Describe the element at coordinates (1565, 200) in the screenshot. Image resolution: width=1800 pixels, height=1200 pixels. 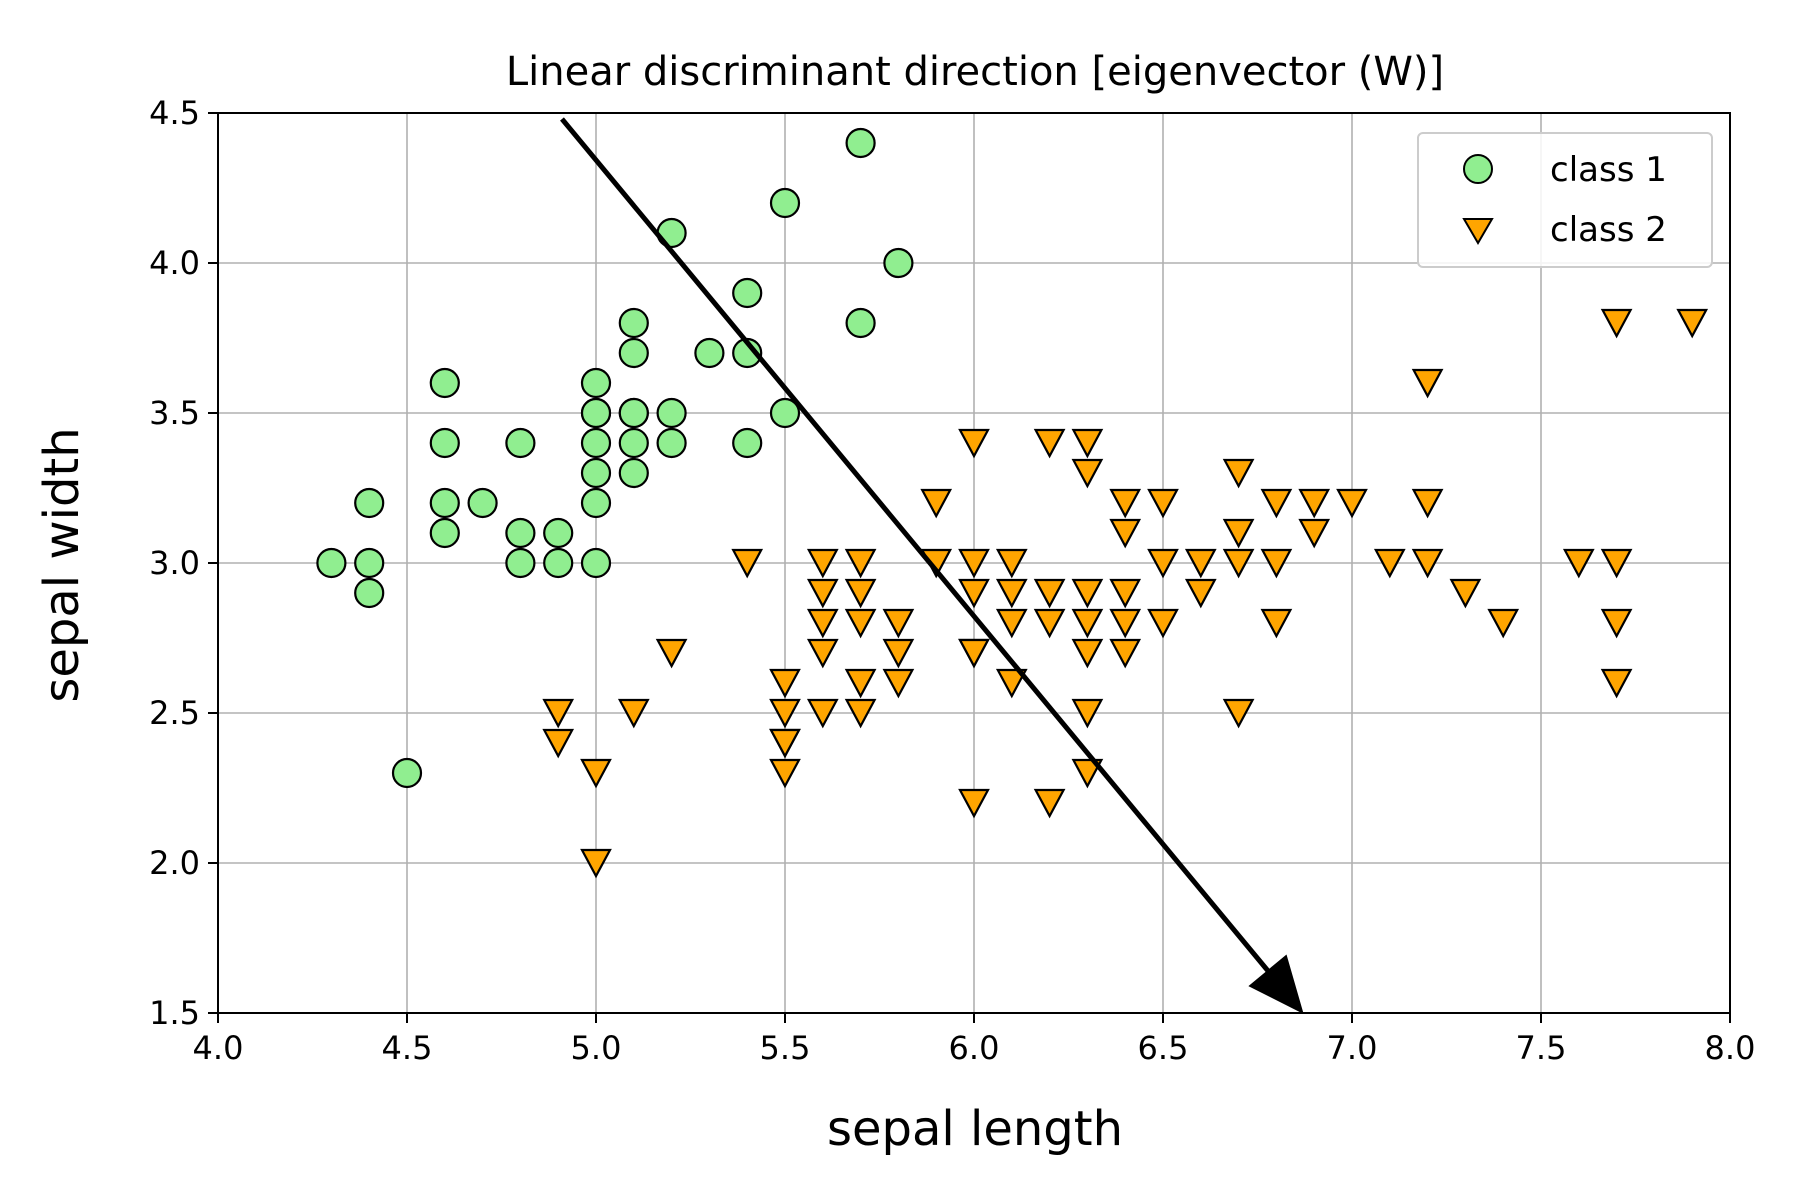
I see `legend: class 1 class 2` at that location.